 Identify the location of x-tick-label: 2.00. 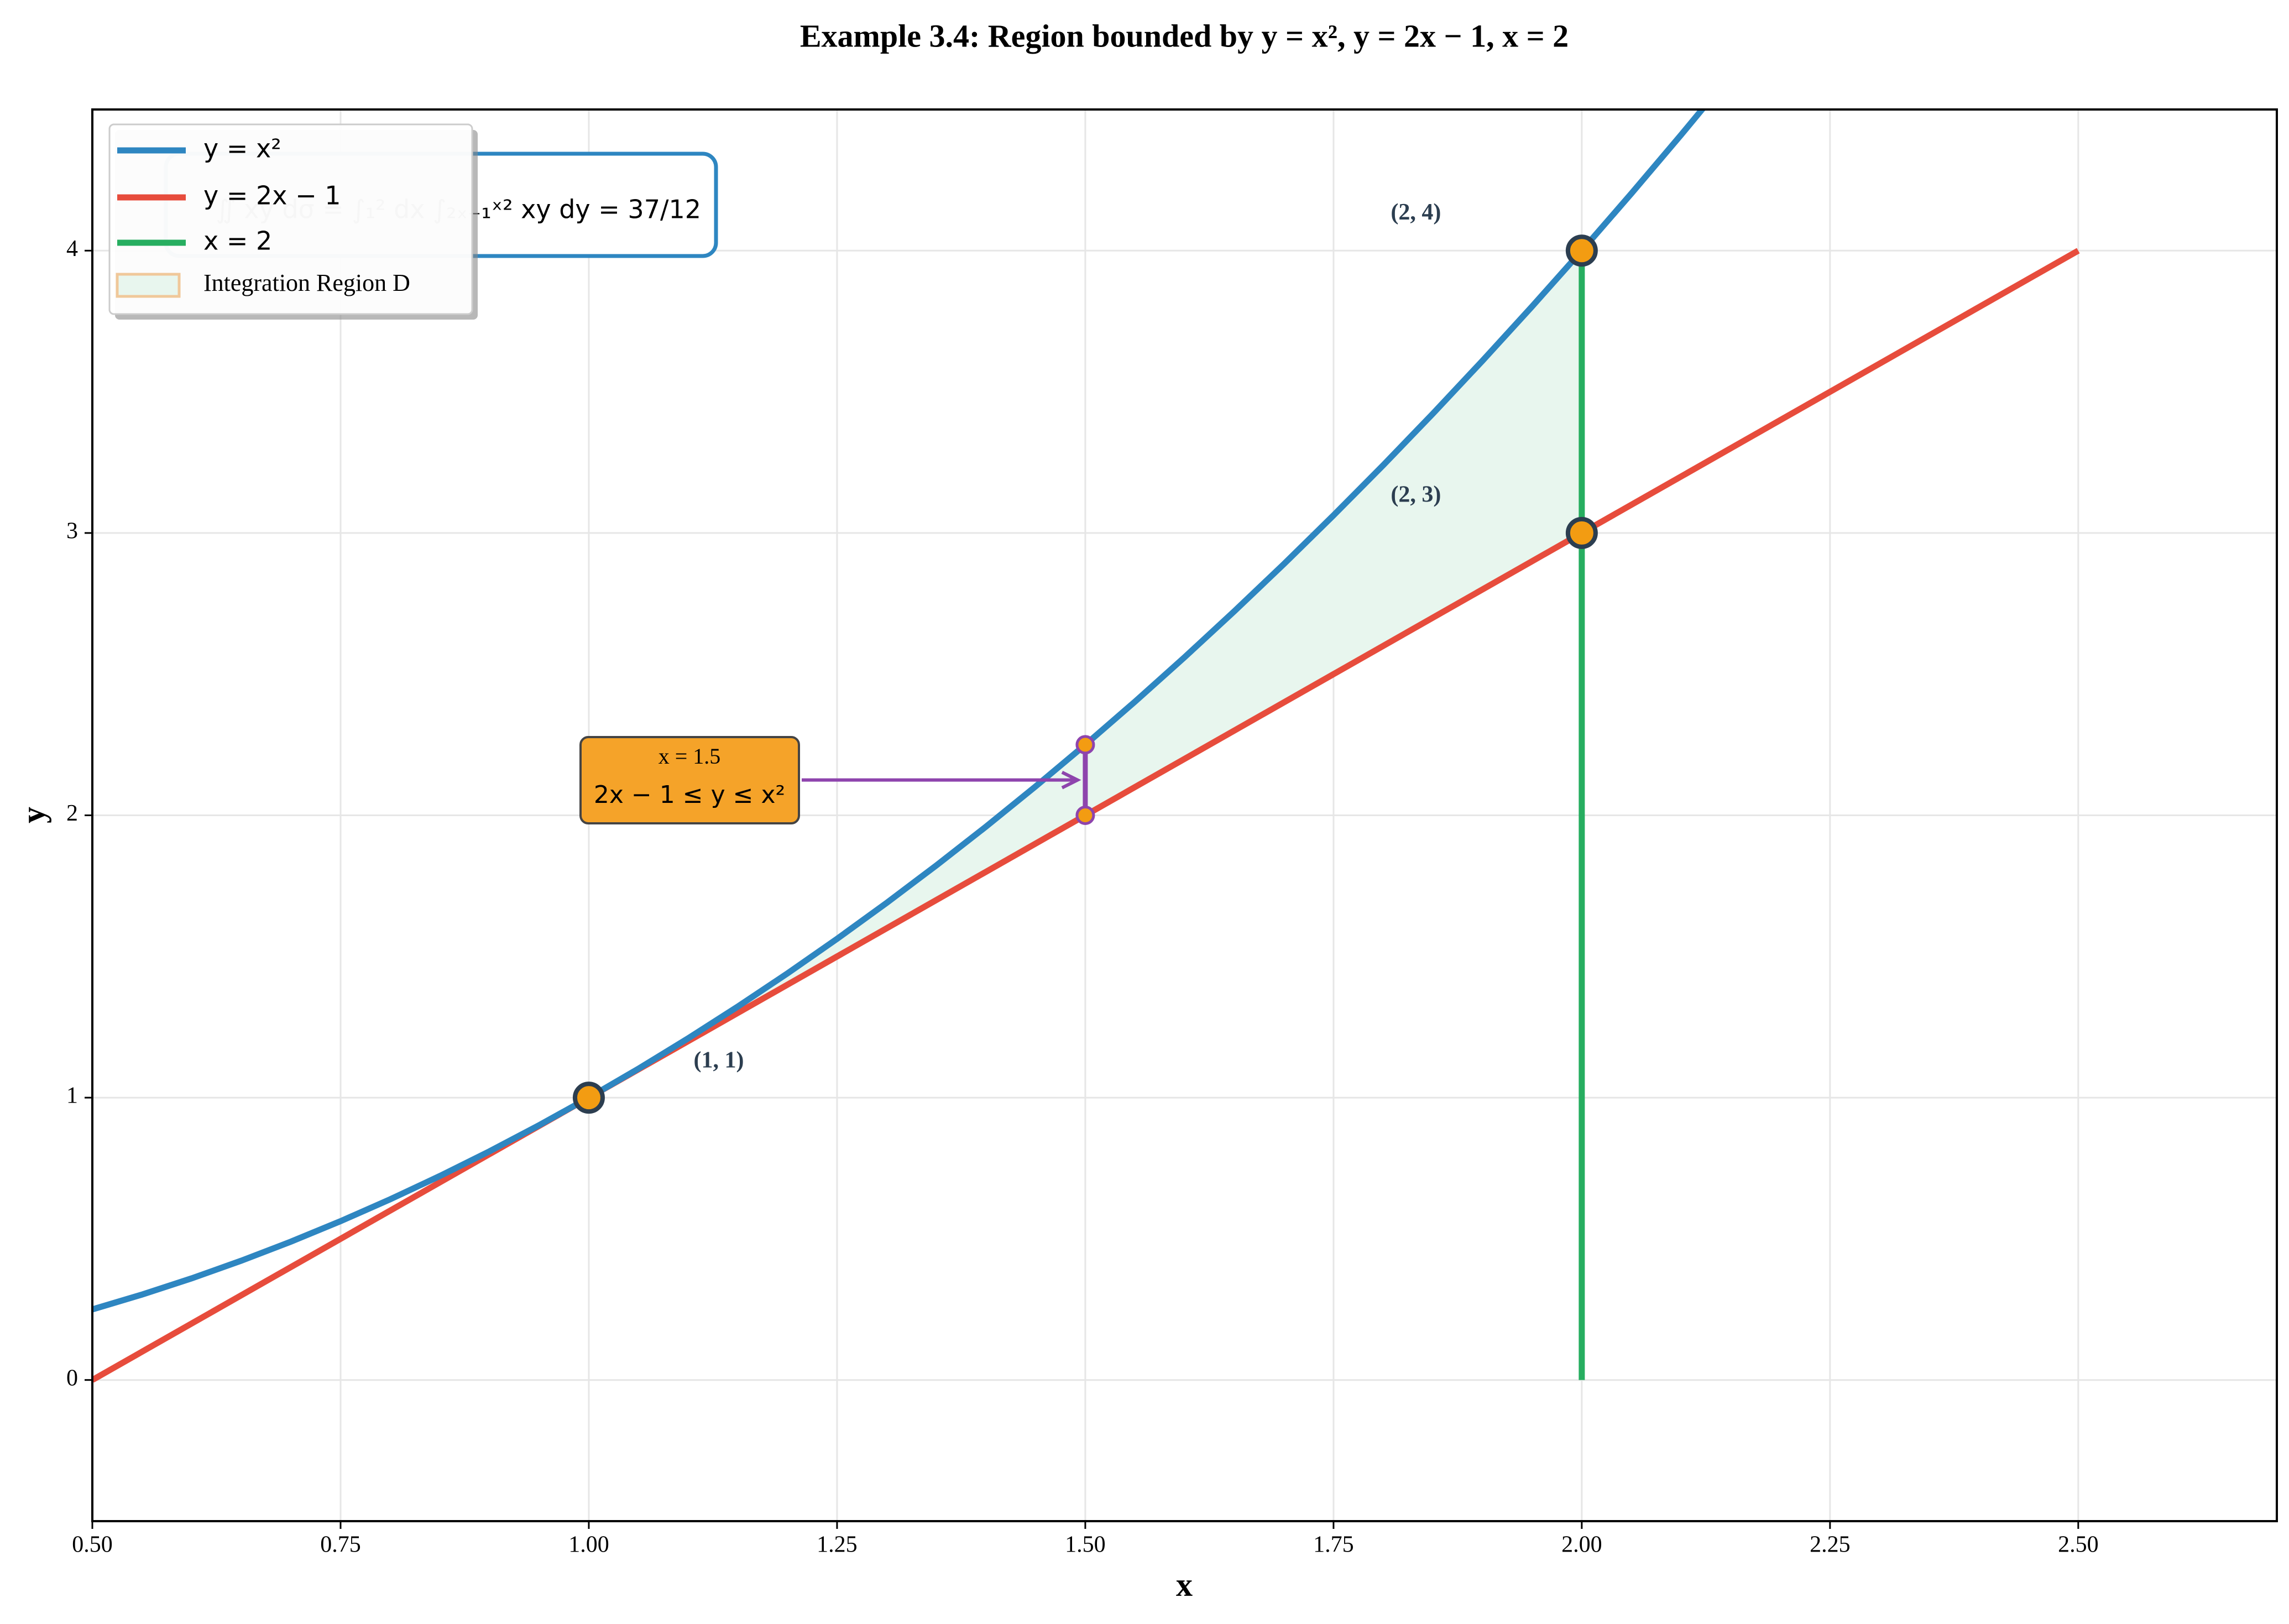
(1581, 1545).